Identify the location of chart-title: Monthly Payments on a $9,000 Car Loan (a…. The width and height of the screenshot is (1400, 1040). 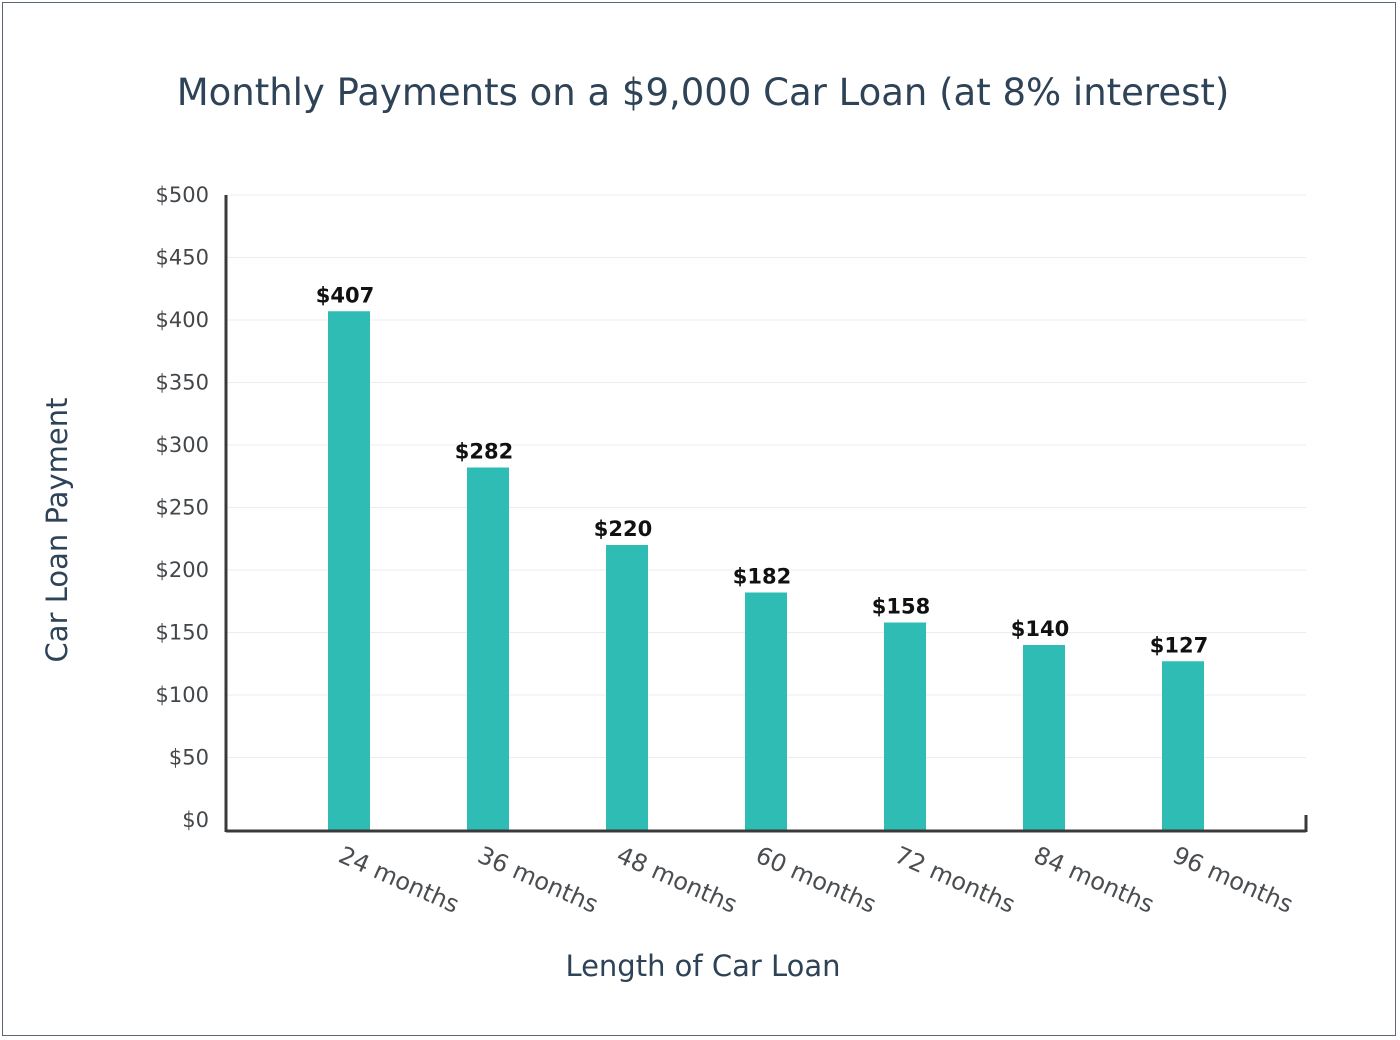
(703, 92).